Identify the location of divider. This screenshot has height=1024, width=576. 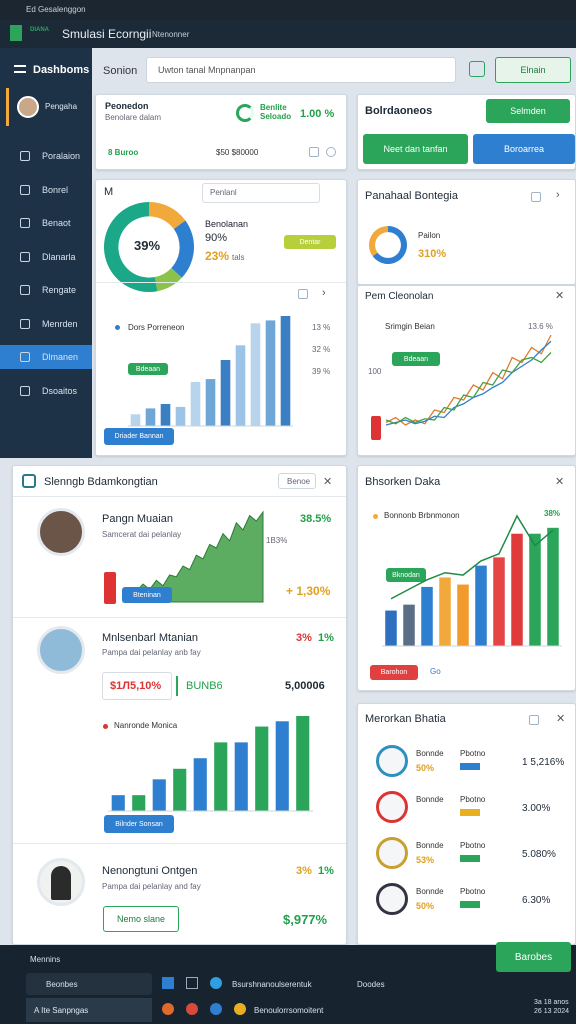
(179, 496).